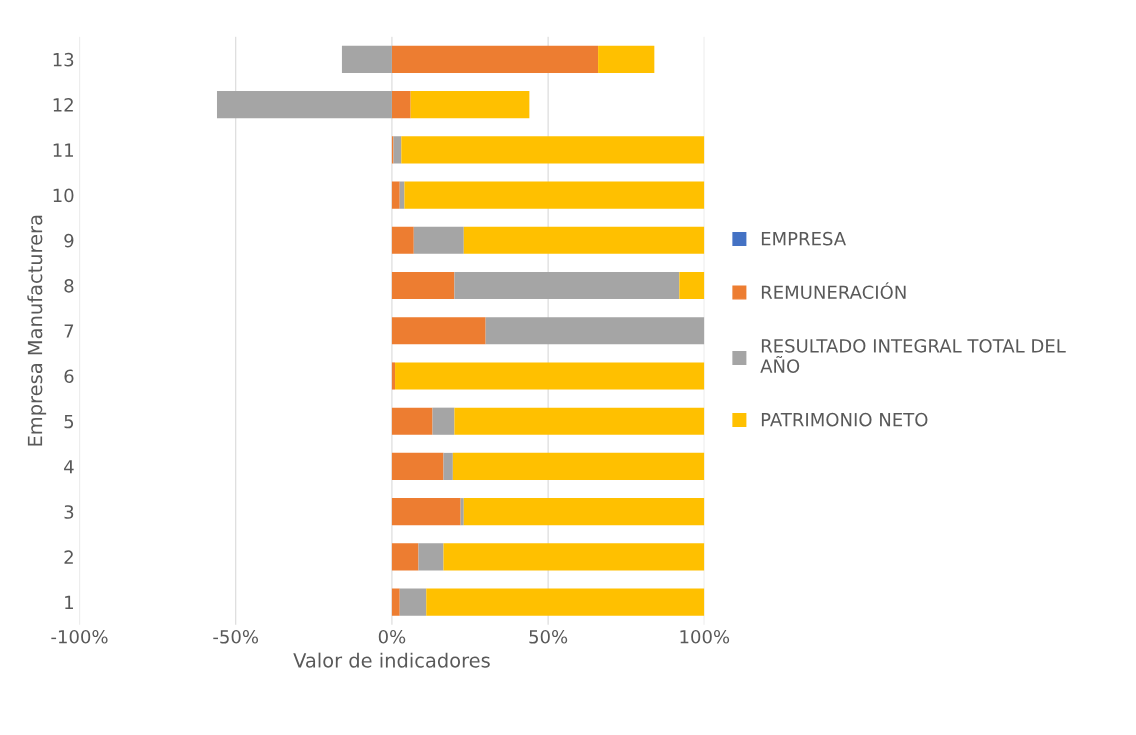 The width and height of the screenshot is (1136, 735). Describe the element at coordinates (803, 238) in the screenshot. I see `legend-label: EMPRESA` at that location.